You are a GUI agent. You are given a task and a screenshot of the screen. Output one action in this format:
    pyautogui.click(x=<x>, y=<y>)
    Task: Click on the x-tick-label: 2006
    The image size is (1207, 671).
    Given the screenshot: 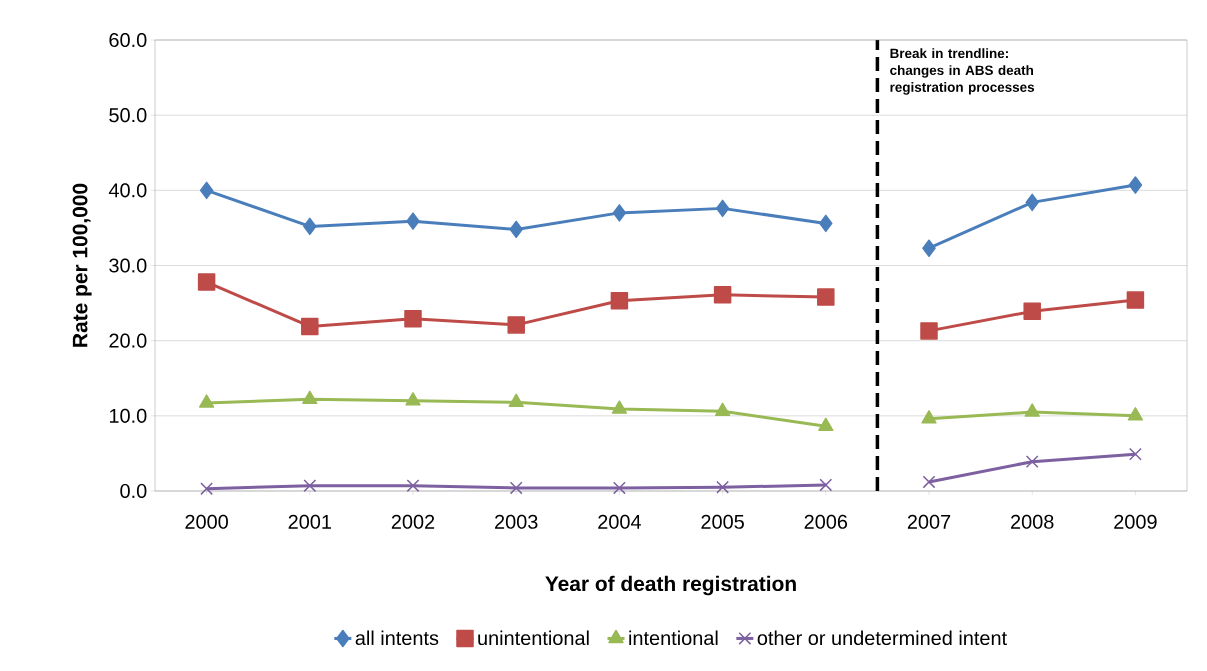 What is the action you would take?
    pyautogui.click(x=826, y=521)
    